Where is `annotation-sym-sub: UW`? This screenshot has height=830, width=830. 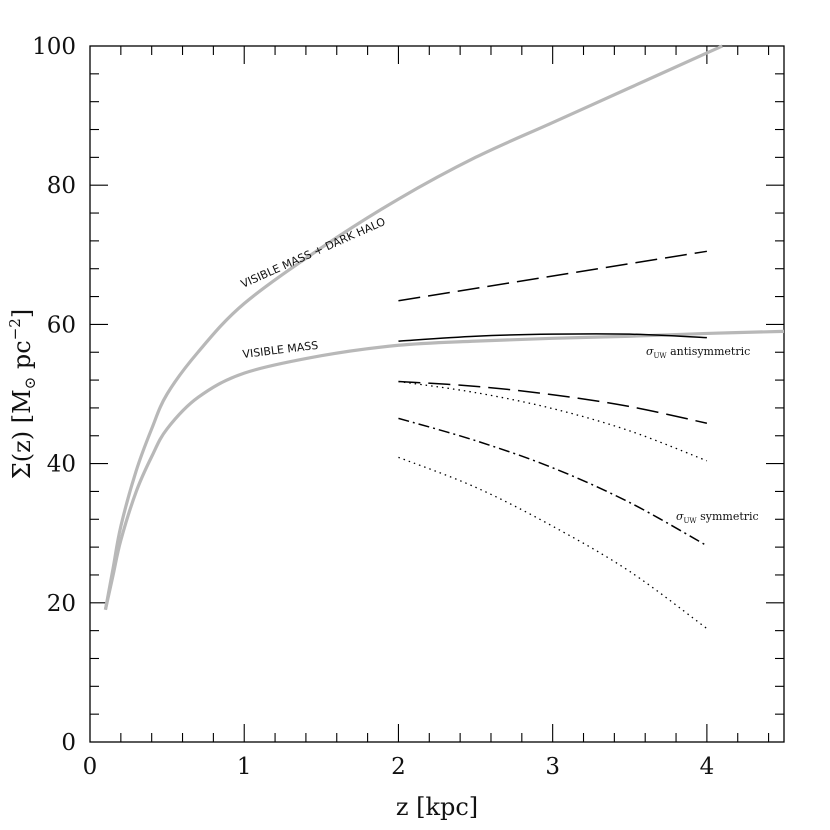 annotation-sym-sub: UW is located at coordinates (691, 521).